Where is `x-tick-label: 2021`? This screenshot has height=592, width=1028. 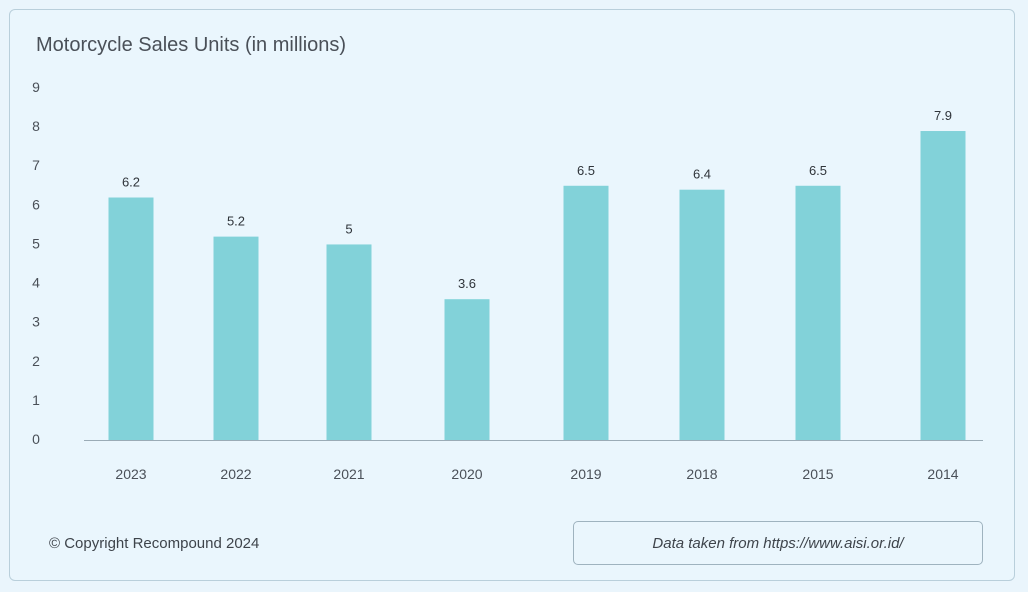
x-tick-label: 2021 is located at coordinates (348, 474).